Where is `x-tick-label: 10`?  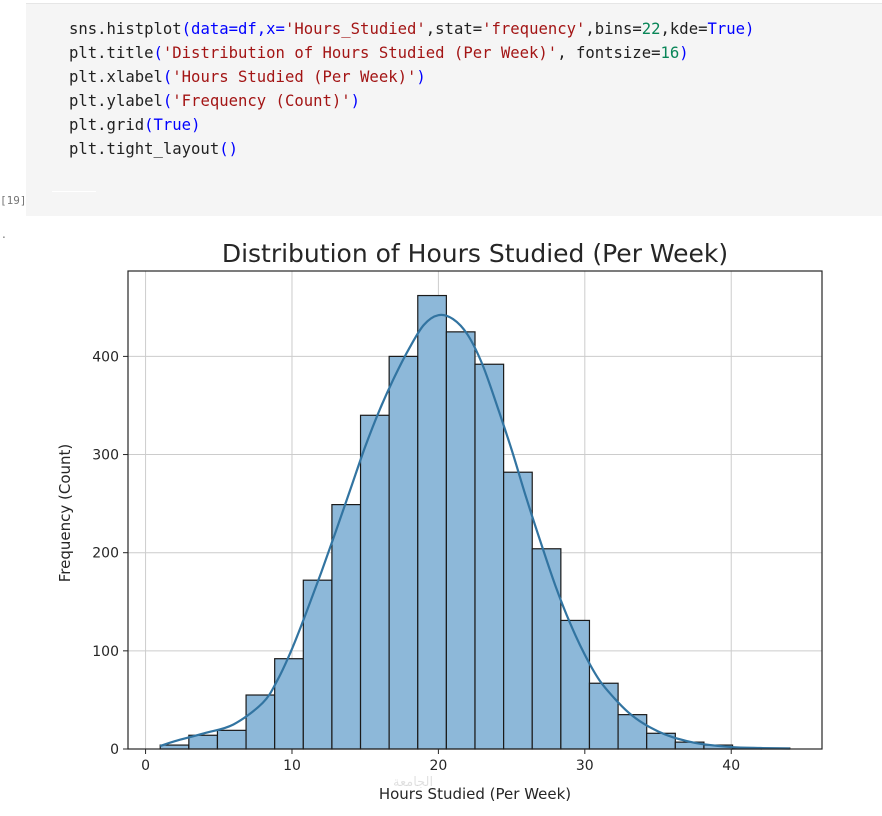 x-tick-label: 10 is located at coordinates (292, 766).